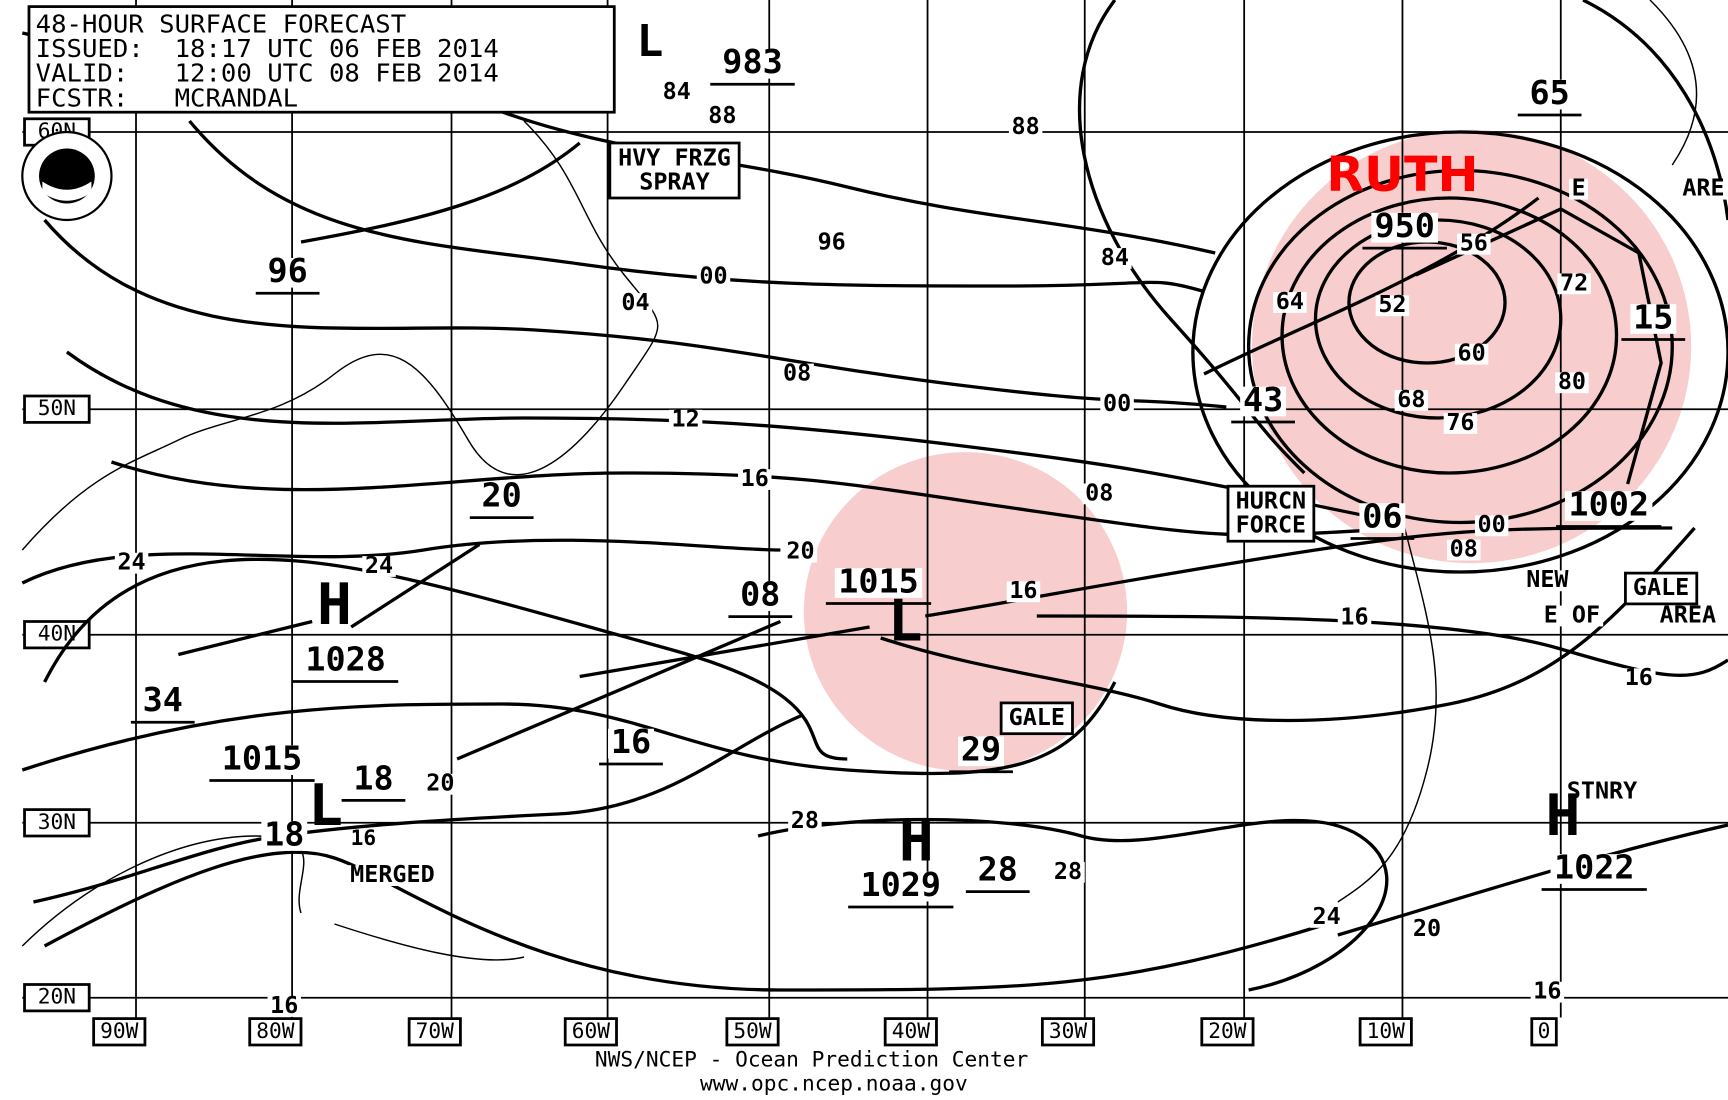 The image size is (1728, 1100). What do you see at coordinates (67, 176) in the screenshot?
I see `noaa-logo` at bounding box center [67, 176].